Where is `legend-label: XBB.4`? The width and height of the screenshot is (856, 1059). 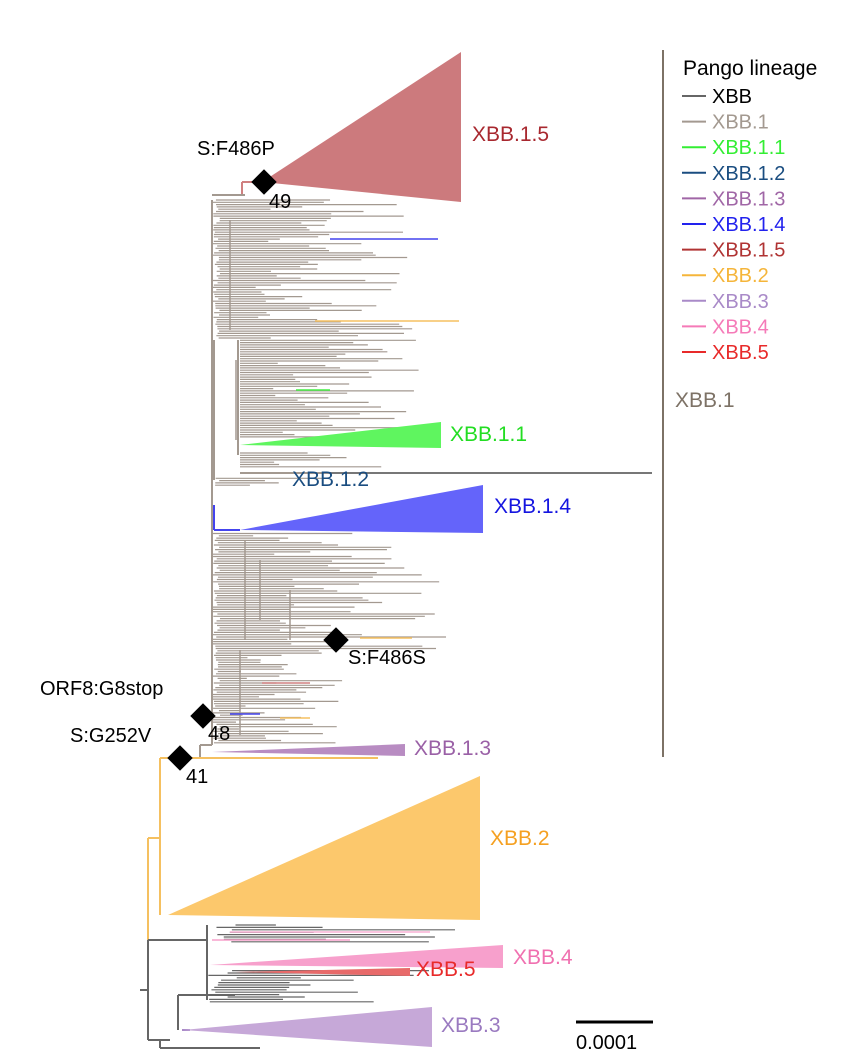
legend-label: XBB.4 is located at coordinates (740, 327).